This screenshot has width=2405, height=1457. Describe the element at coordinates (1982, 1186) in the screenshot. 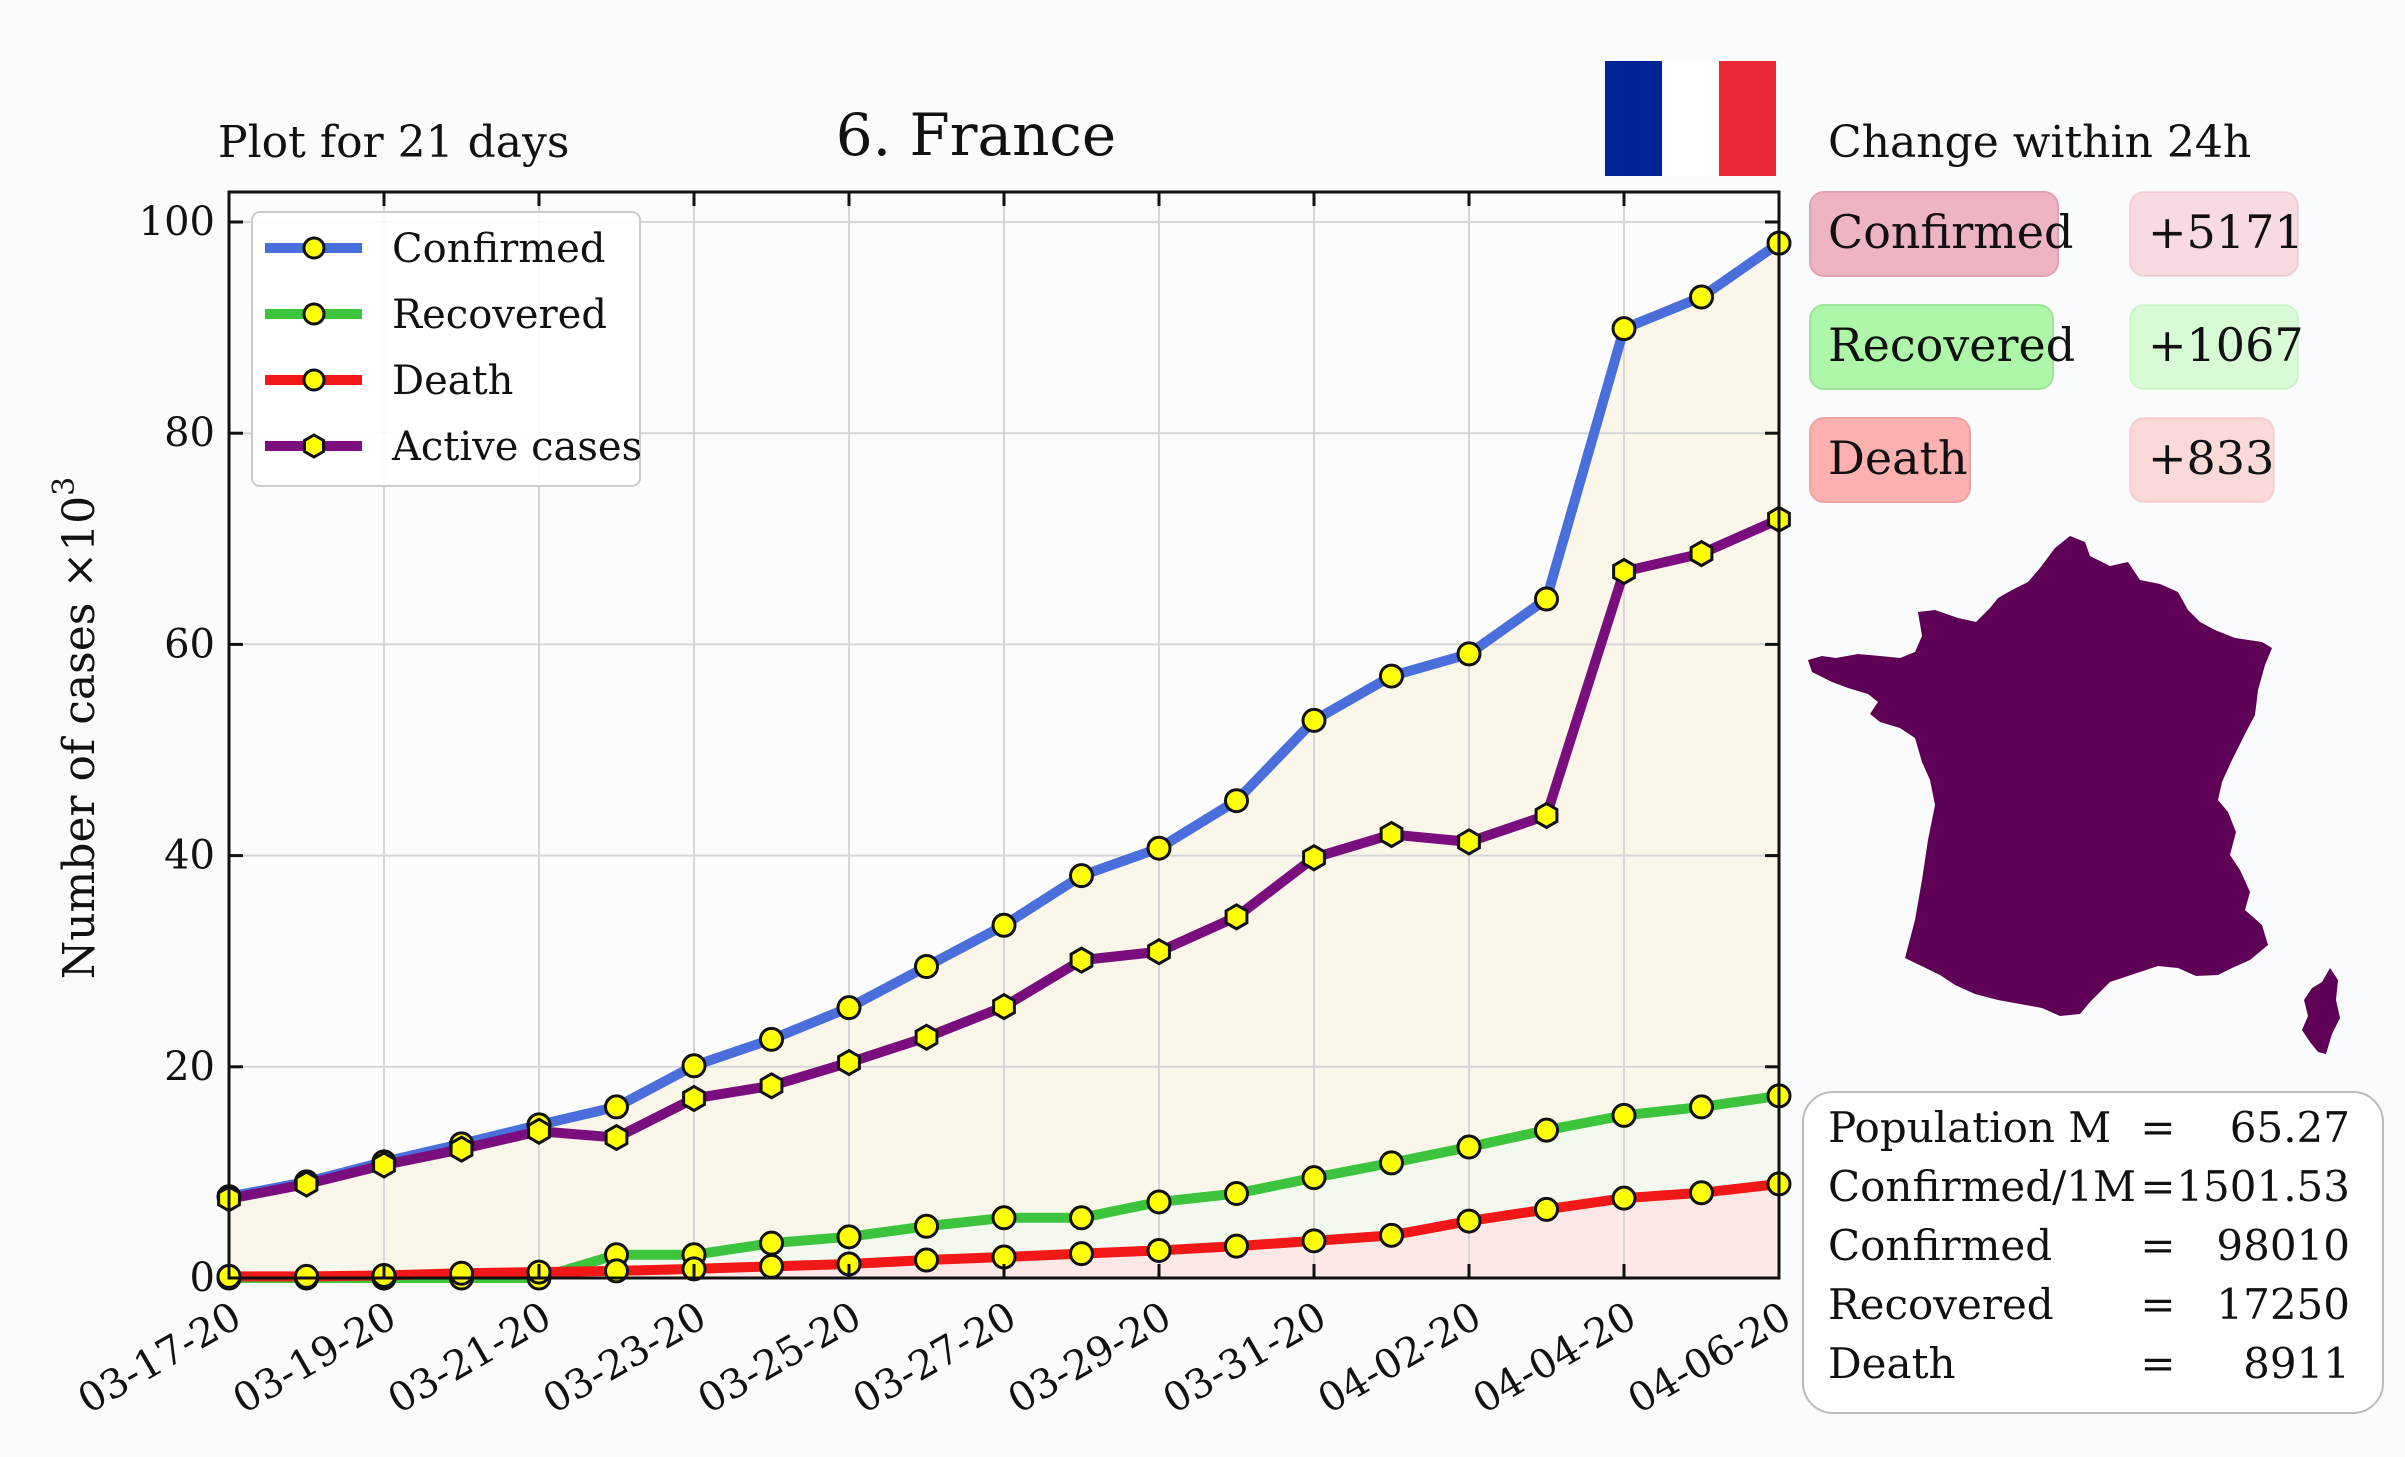

I see `stat-label: Confirmed/1M` at that location.